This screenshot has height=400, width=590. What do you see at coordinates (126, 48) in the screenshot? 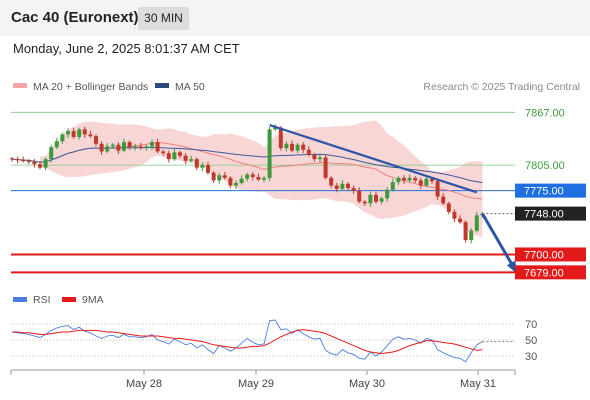
I see `datetime-label: Monday, June 2, 2025 8:01:37 AM CET` at bounding box center [126, 48].